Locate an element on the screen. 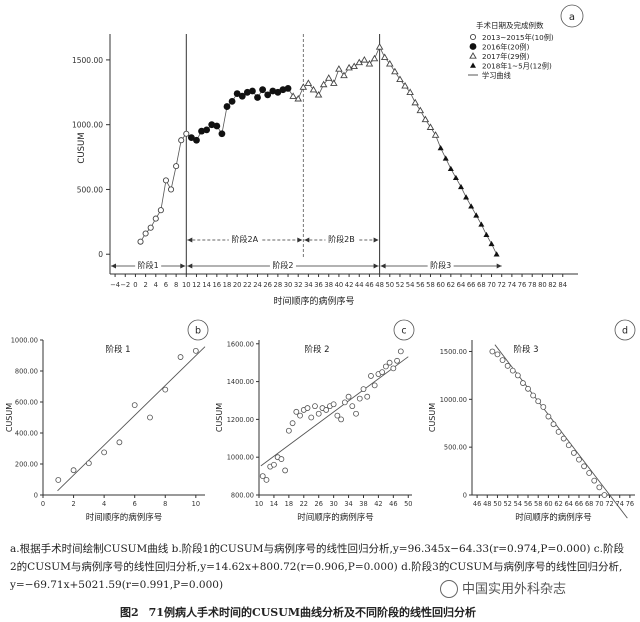 This screenshot has height=622, width=640. x-tick-label: 80 is located at coordinates (542, 285).